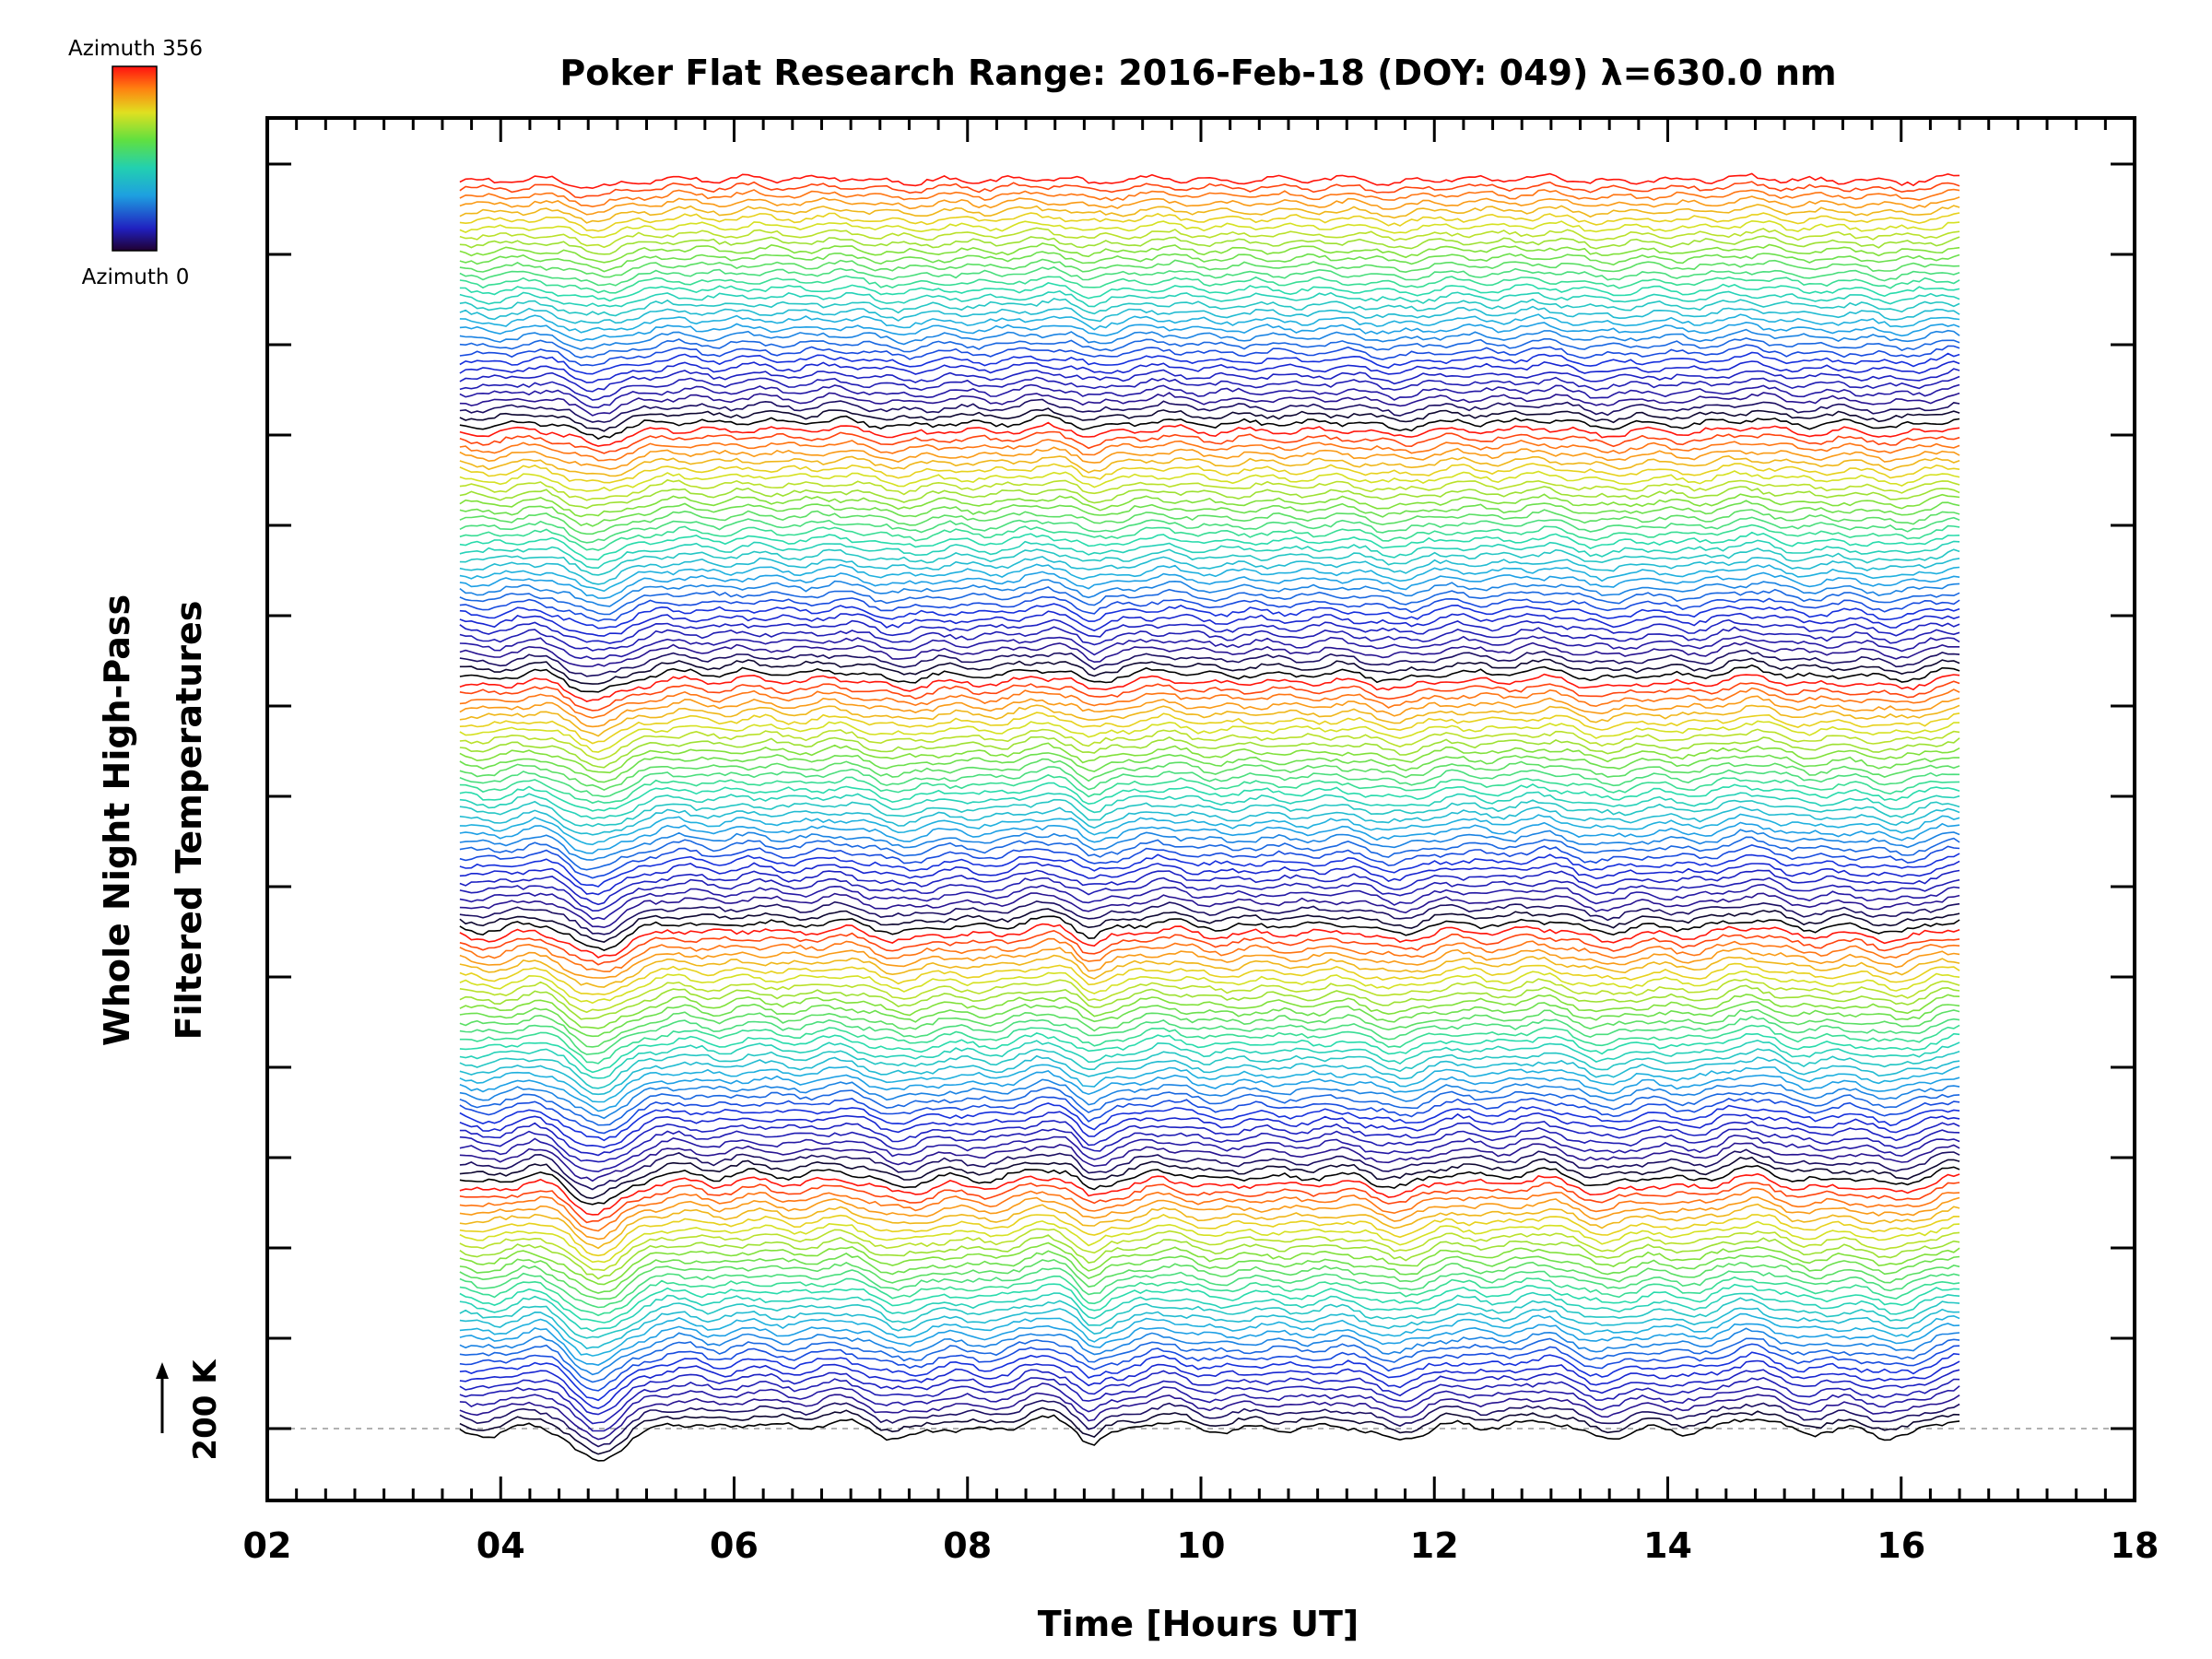 This screenshot has width=2212, height=1659. I want to click on x-tick-labels: 02 04 06 08 10 12 14 16 18, so click(1201, 1545).